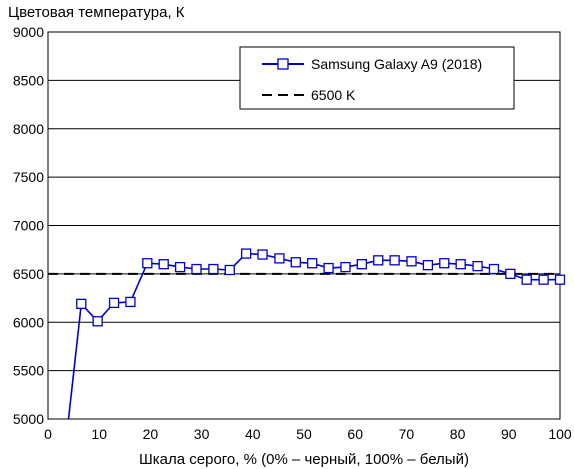  I want to click on x-tick-label: 50, so click(304, 434).